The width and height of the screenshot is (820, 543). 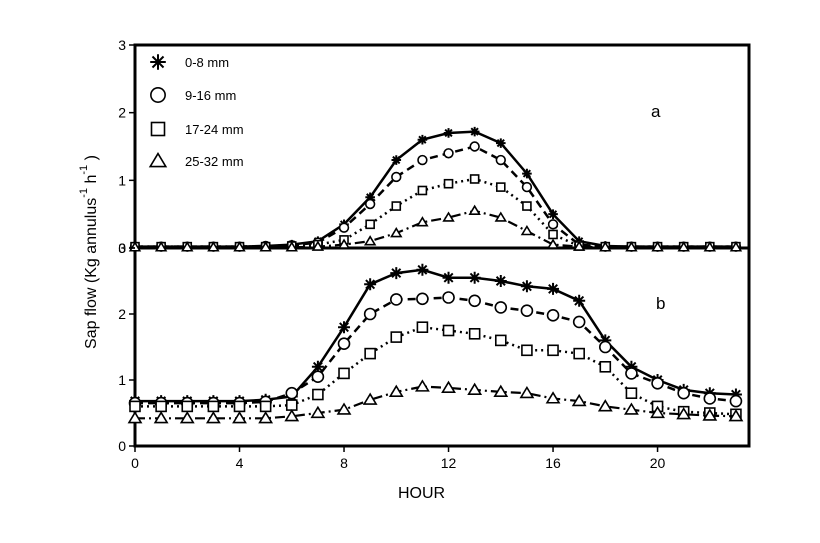 What do you see at coordinates (207, 62) in the screenshot?
I see `legend-entry-label: 0-8 mm` at bounding box center [207, 62].